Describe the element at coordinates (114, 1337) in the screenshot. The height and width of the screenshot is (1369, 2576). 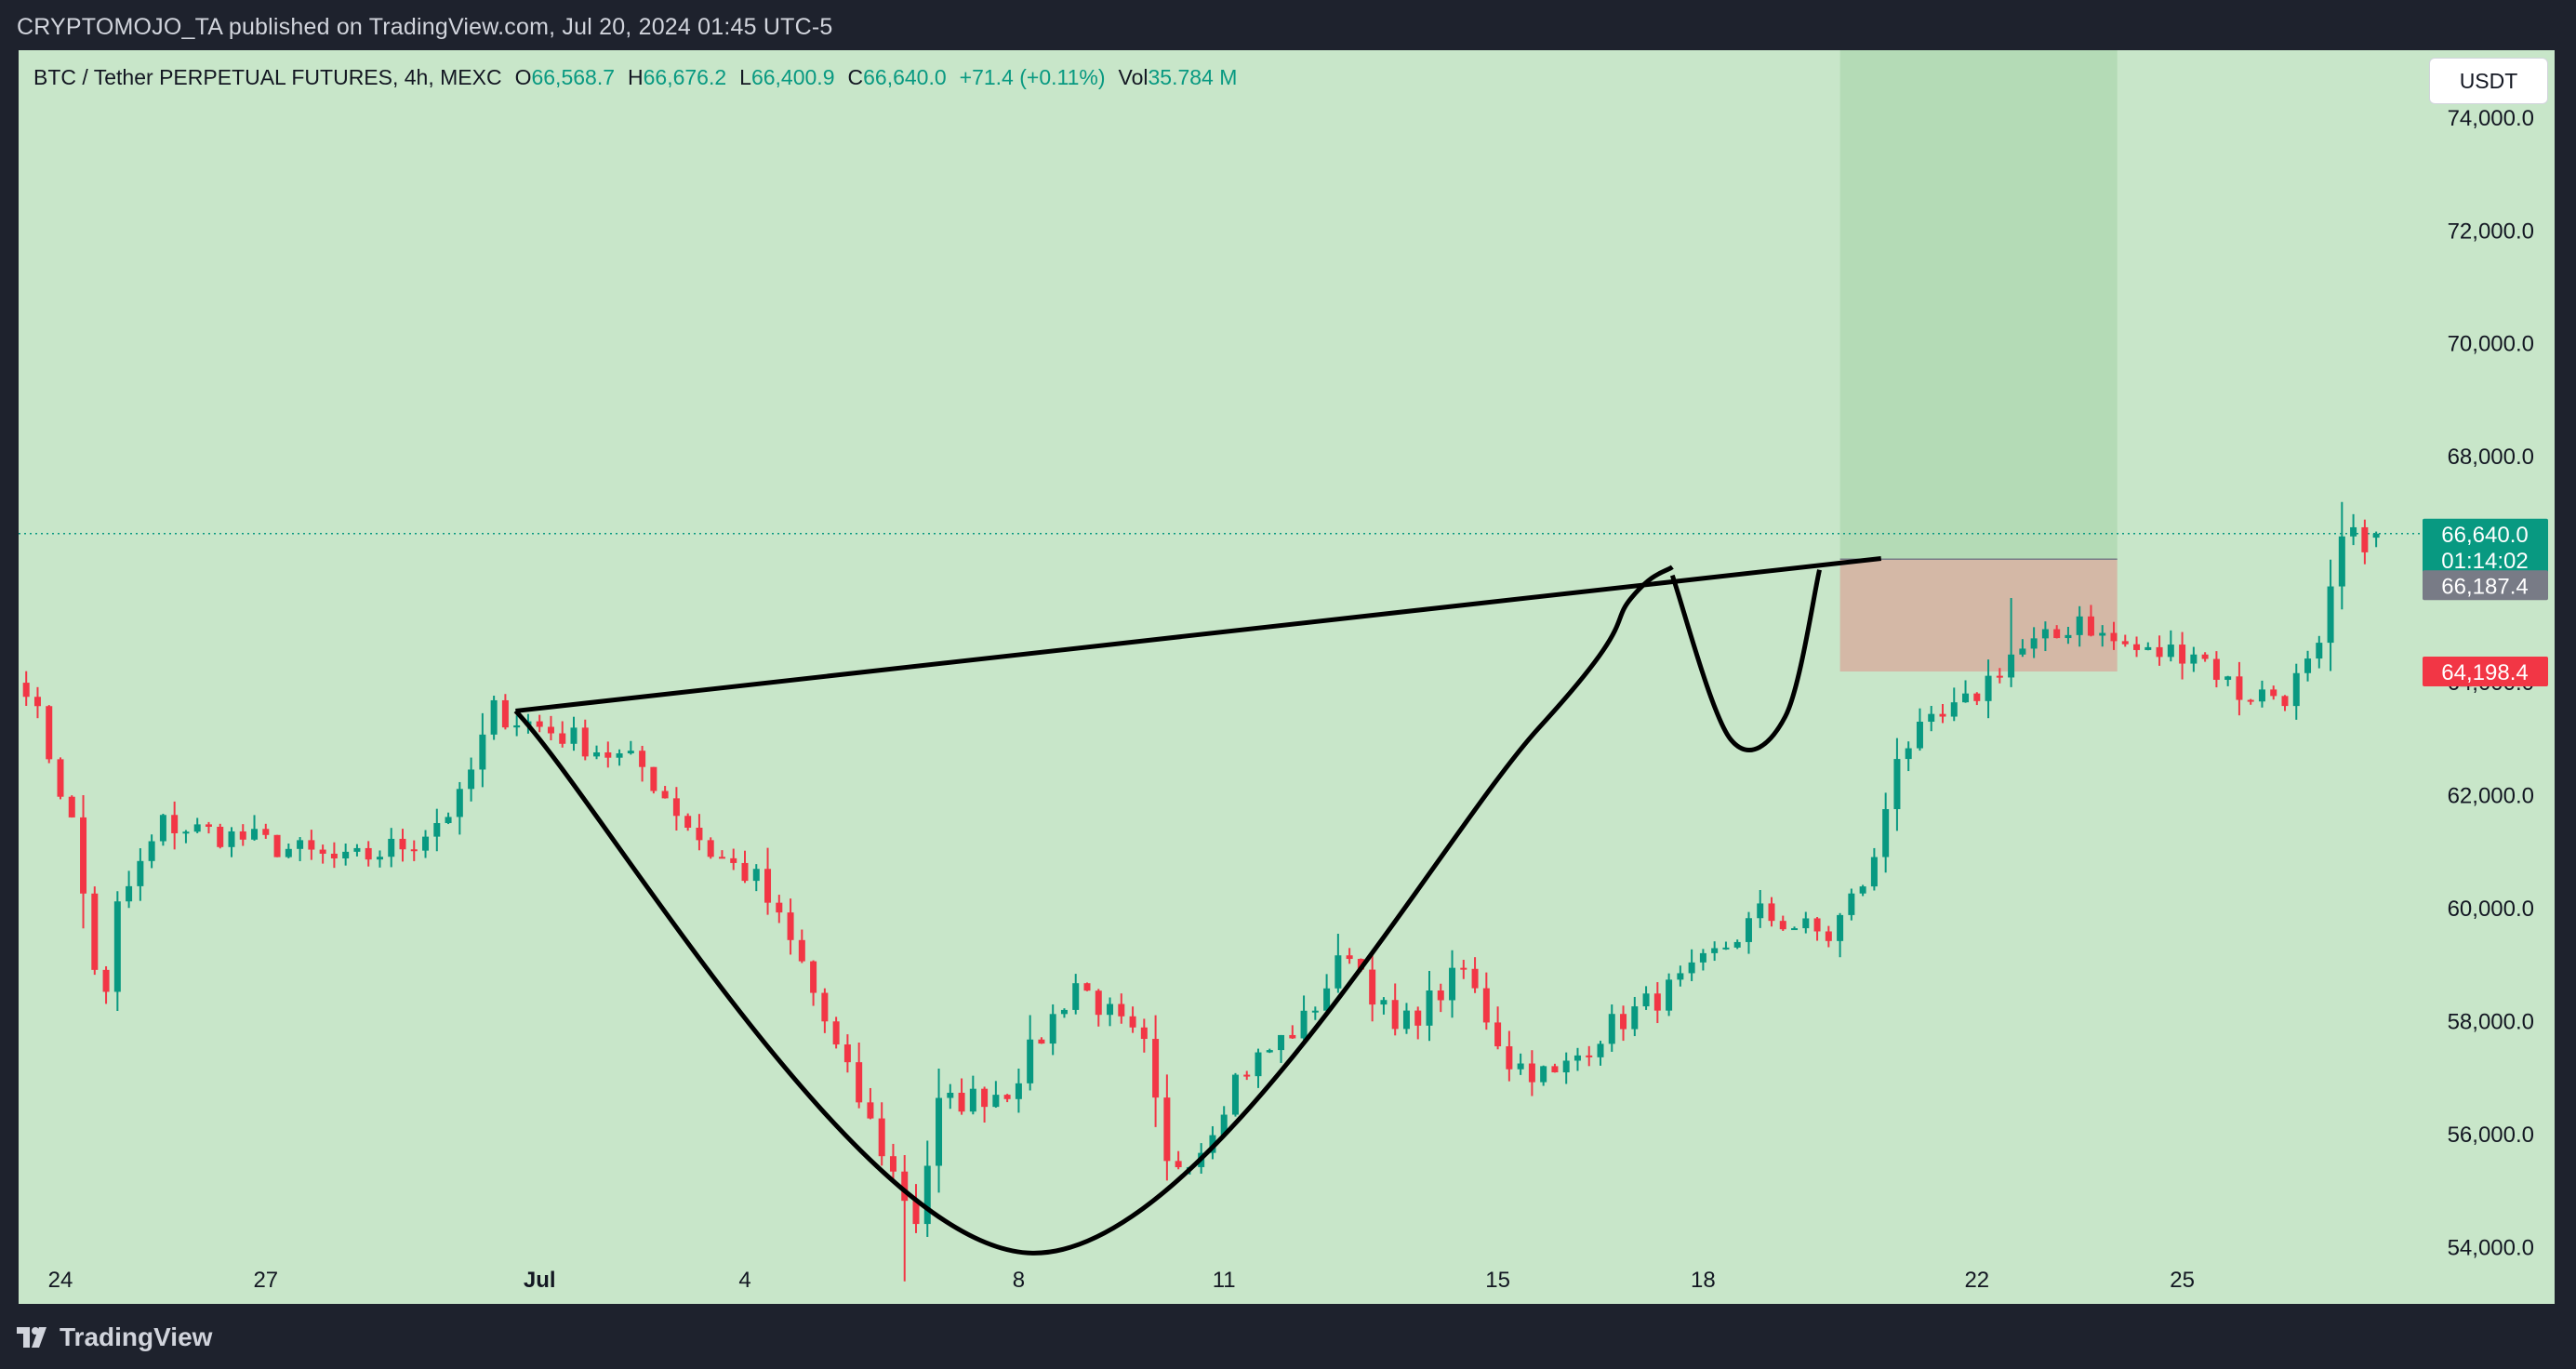
I see `tradingview-logo: TradingView` at that location.